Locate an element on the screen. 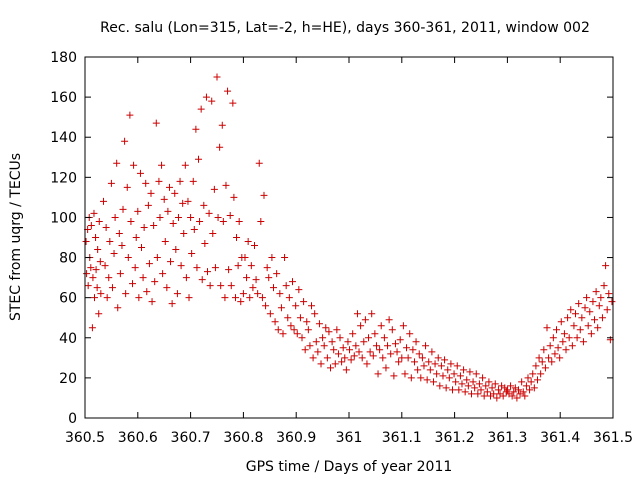 The image size is (640, 480). y-tick-label: 100 is located at coordinates (63, 218).